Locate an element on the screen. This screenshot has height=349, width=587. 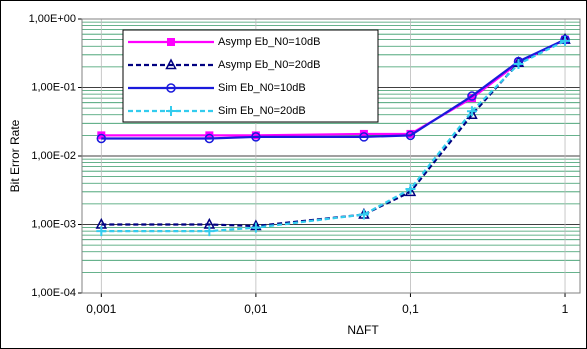
legend-label: Asymp Eb_N0=10dB is located at coordinates (269, 42).